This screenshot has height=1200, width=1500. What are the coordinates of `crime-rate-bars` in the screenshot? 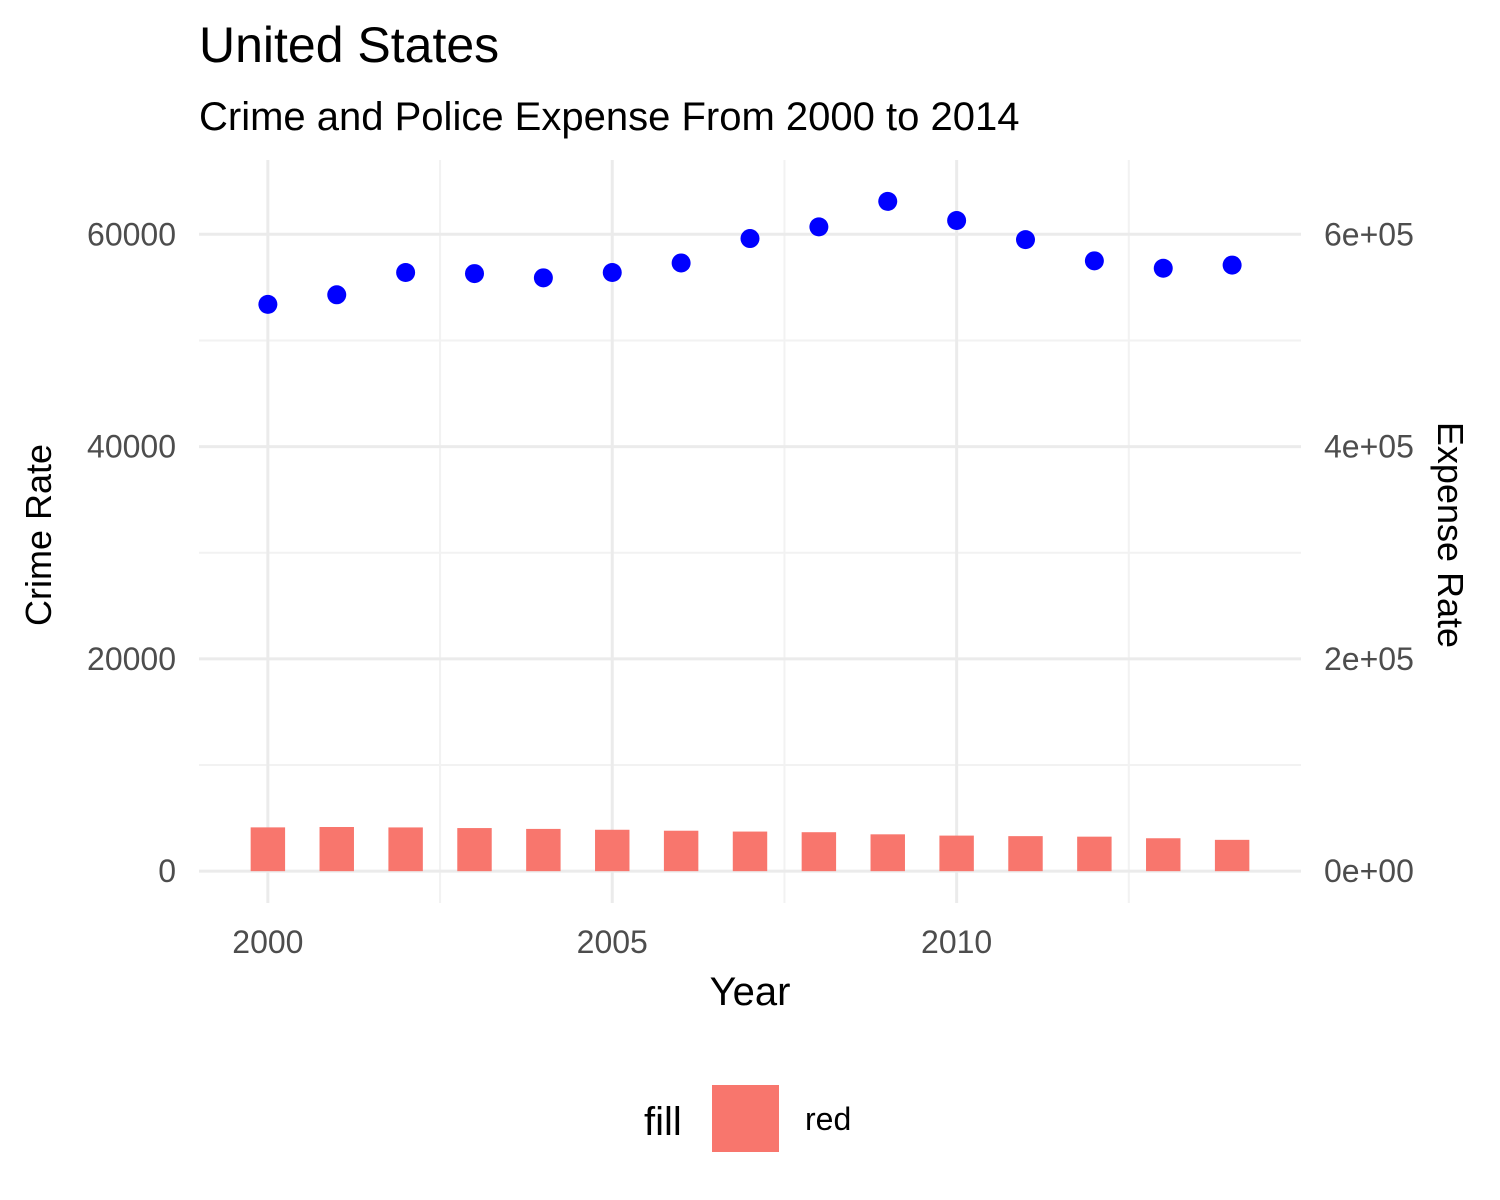 It's located at (750, 849).